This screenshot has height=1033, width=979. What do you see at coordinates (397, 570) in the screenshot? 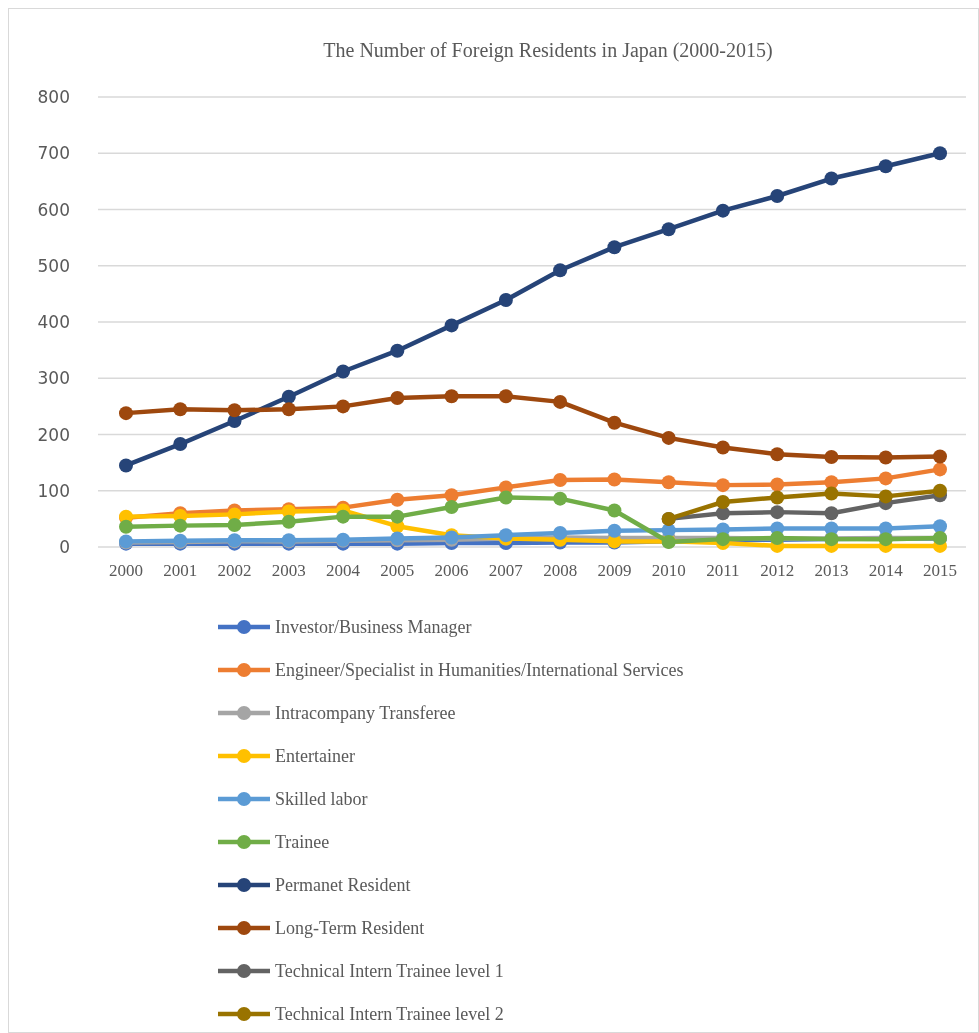
I see `x-tick-label: 2005` at bounding box center [397, 570].